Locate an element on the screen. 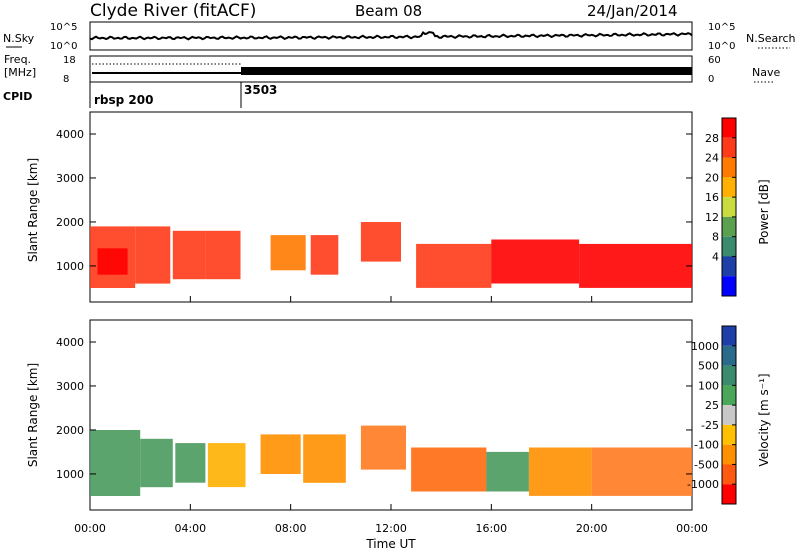 This screenshot has height=554, width=800. power-y-axis-label: Slant Range [km] is located at coordinates (33, 210).